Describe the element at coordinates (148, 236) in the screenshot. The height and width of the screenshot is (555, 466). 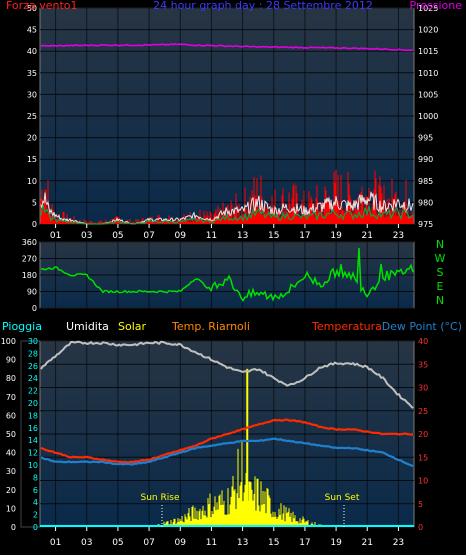
I see `x-tick-label: 07` at that location.